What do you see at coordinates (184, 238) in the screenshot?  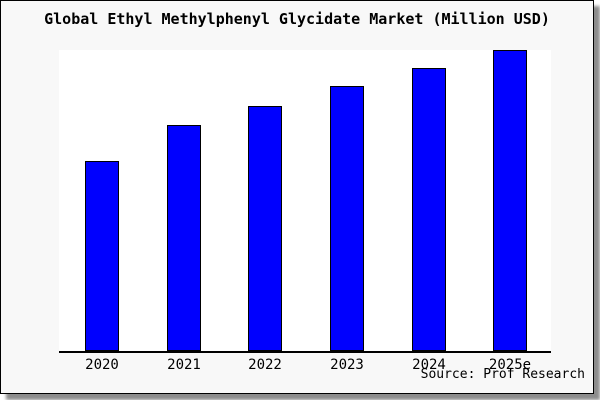 I see `bar-2021` at bounding box center [184, 238].